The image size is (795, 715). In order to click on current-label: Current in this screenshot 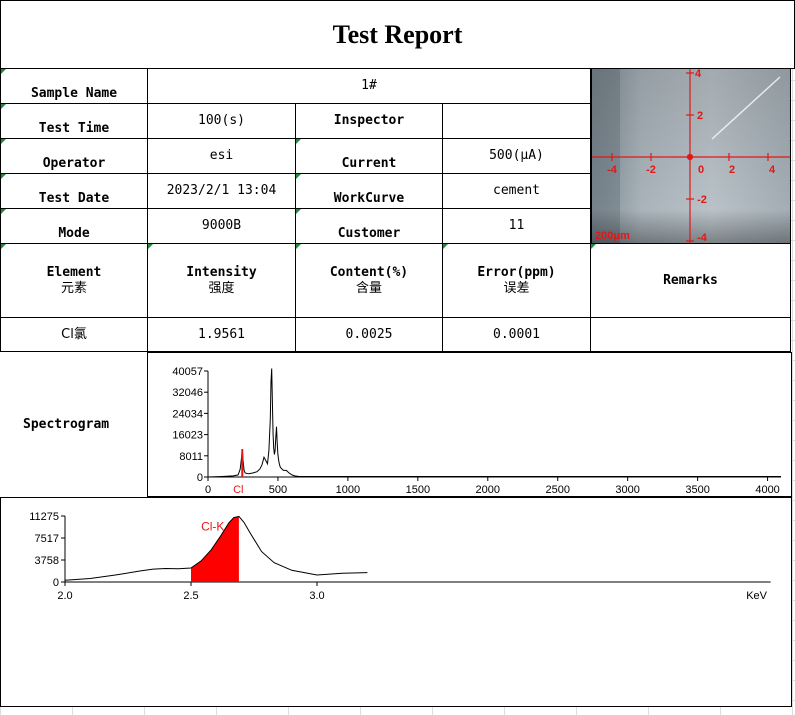, I will do `click(369, 156)`.